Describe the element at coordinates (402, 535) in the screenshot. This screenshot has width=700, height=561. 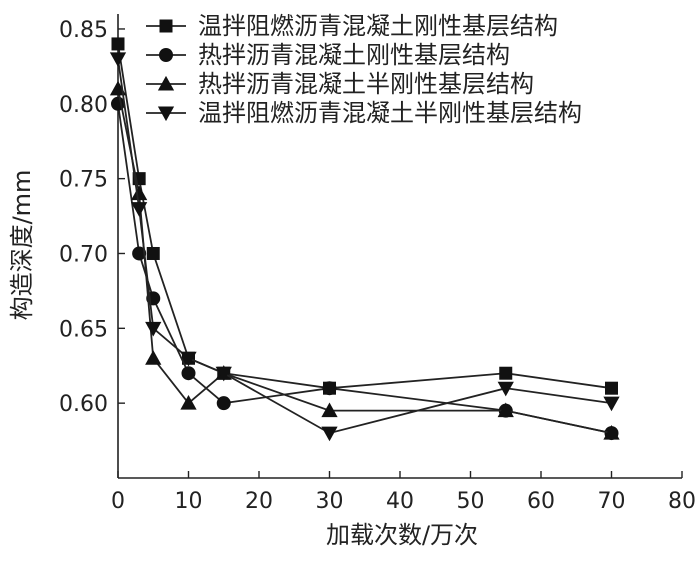
I see `x-axis-label: 加载次数/万次` at that location.